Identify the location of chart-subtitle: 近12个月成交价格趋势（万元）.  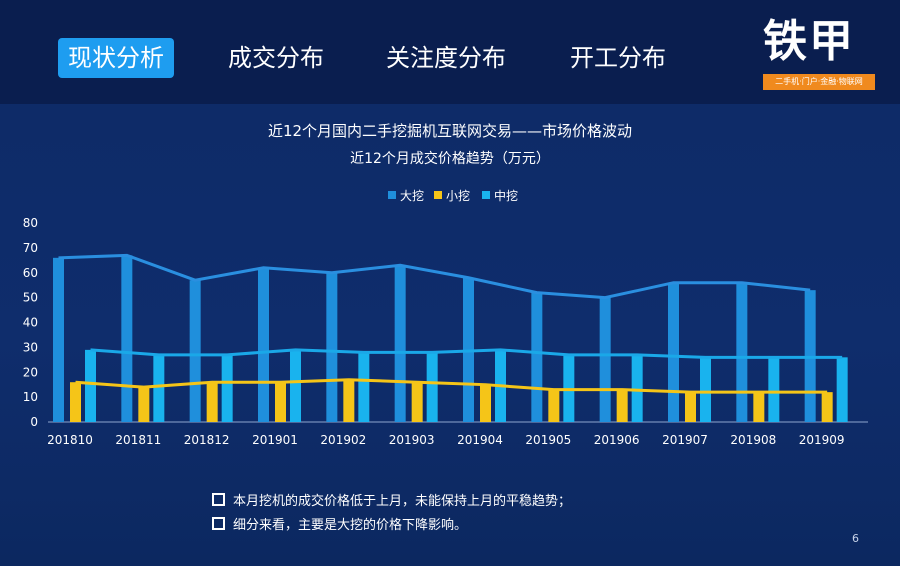
(450, 159).